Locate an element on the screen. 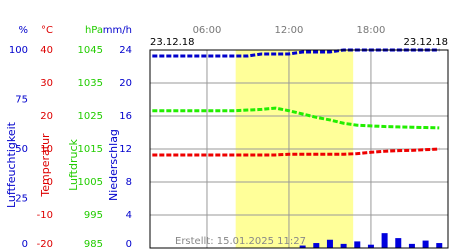  axis-unit: % is located at coordinates (23, 30).